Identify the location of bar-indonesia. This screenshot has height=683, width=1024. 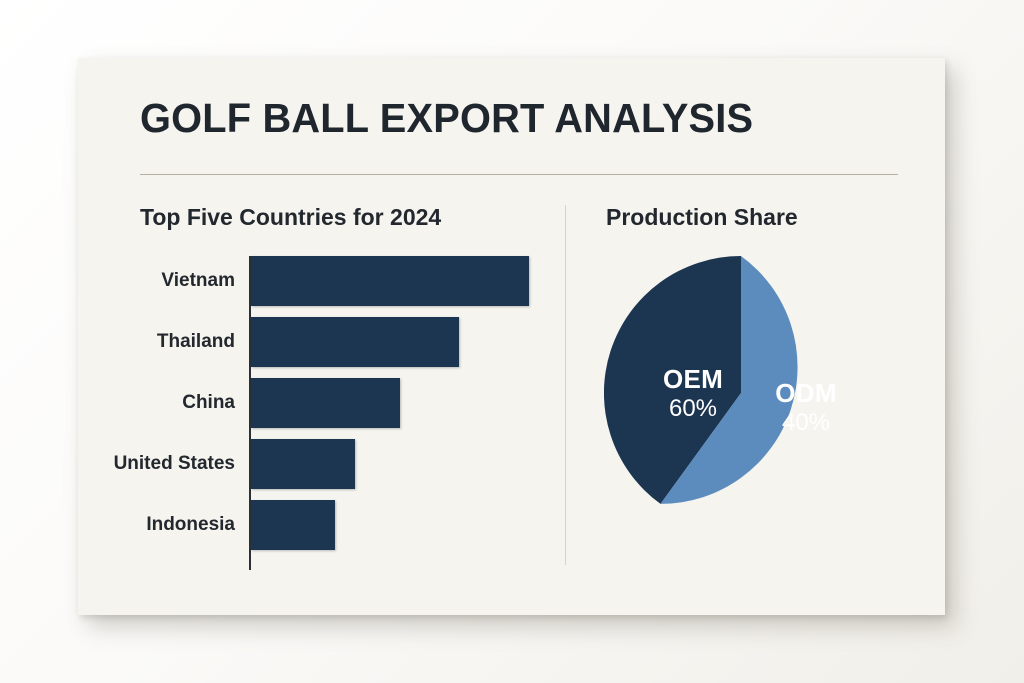
(293, 525).